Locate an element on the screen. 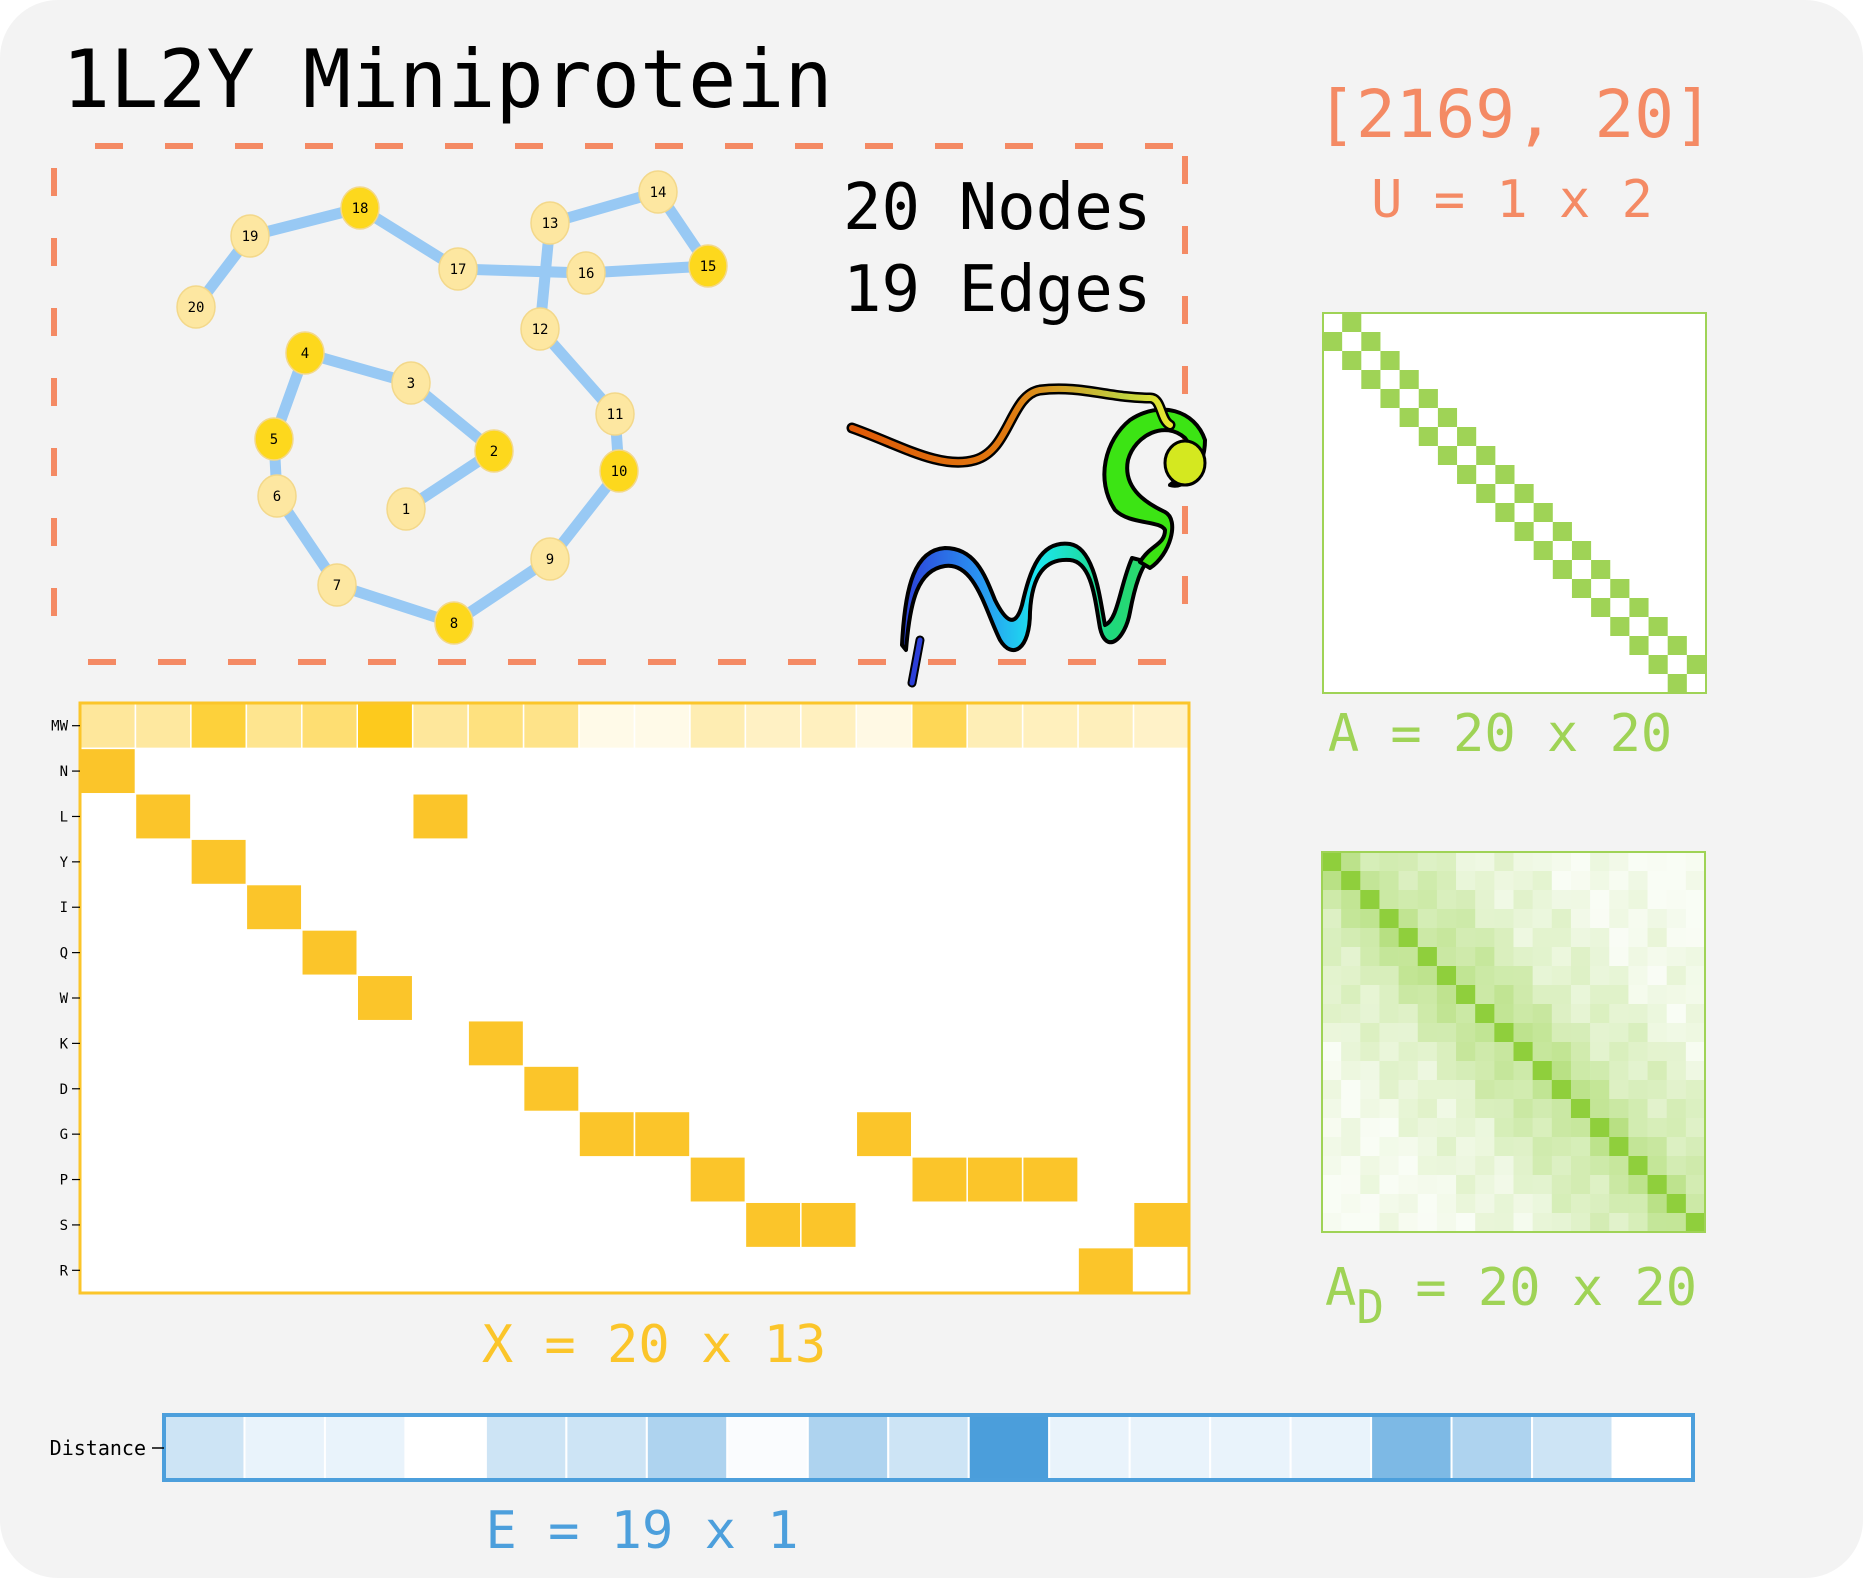  graph-node-label: 11 is located at coordinates (615, 415).